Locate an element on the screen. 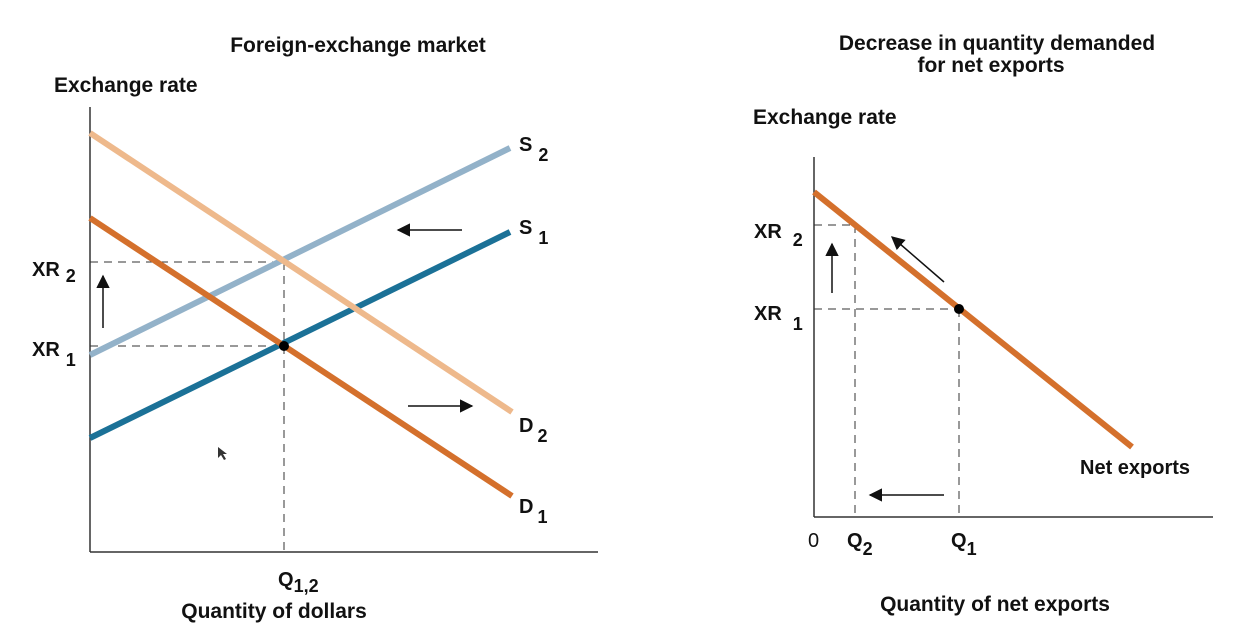 The height and width of the screenshot is (637, 1249). left-y-axis-title: Exchange rate is located at coordinates (126, 85).